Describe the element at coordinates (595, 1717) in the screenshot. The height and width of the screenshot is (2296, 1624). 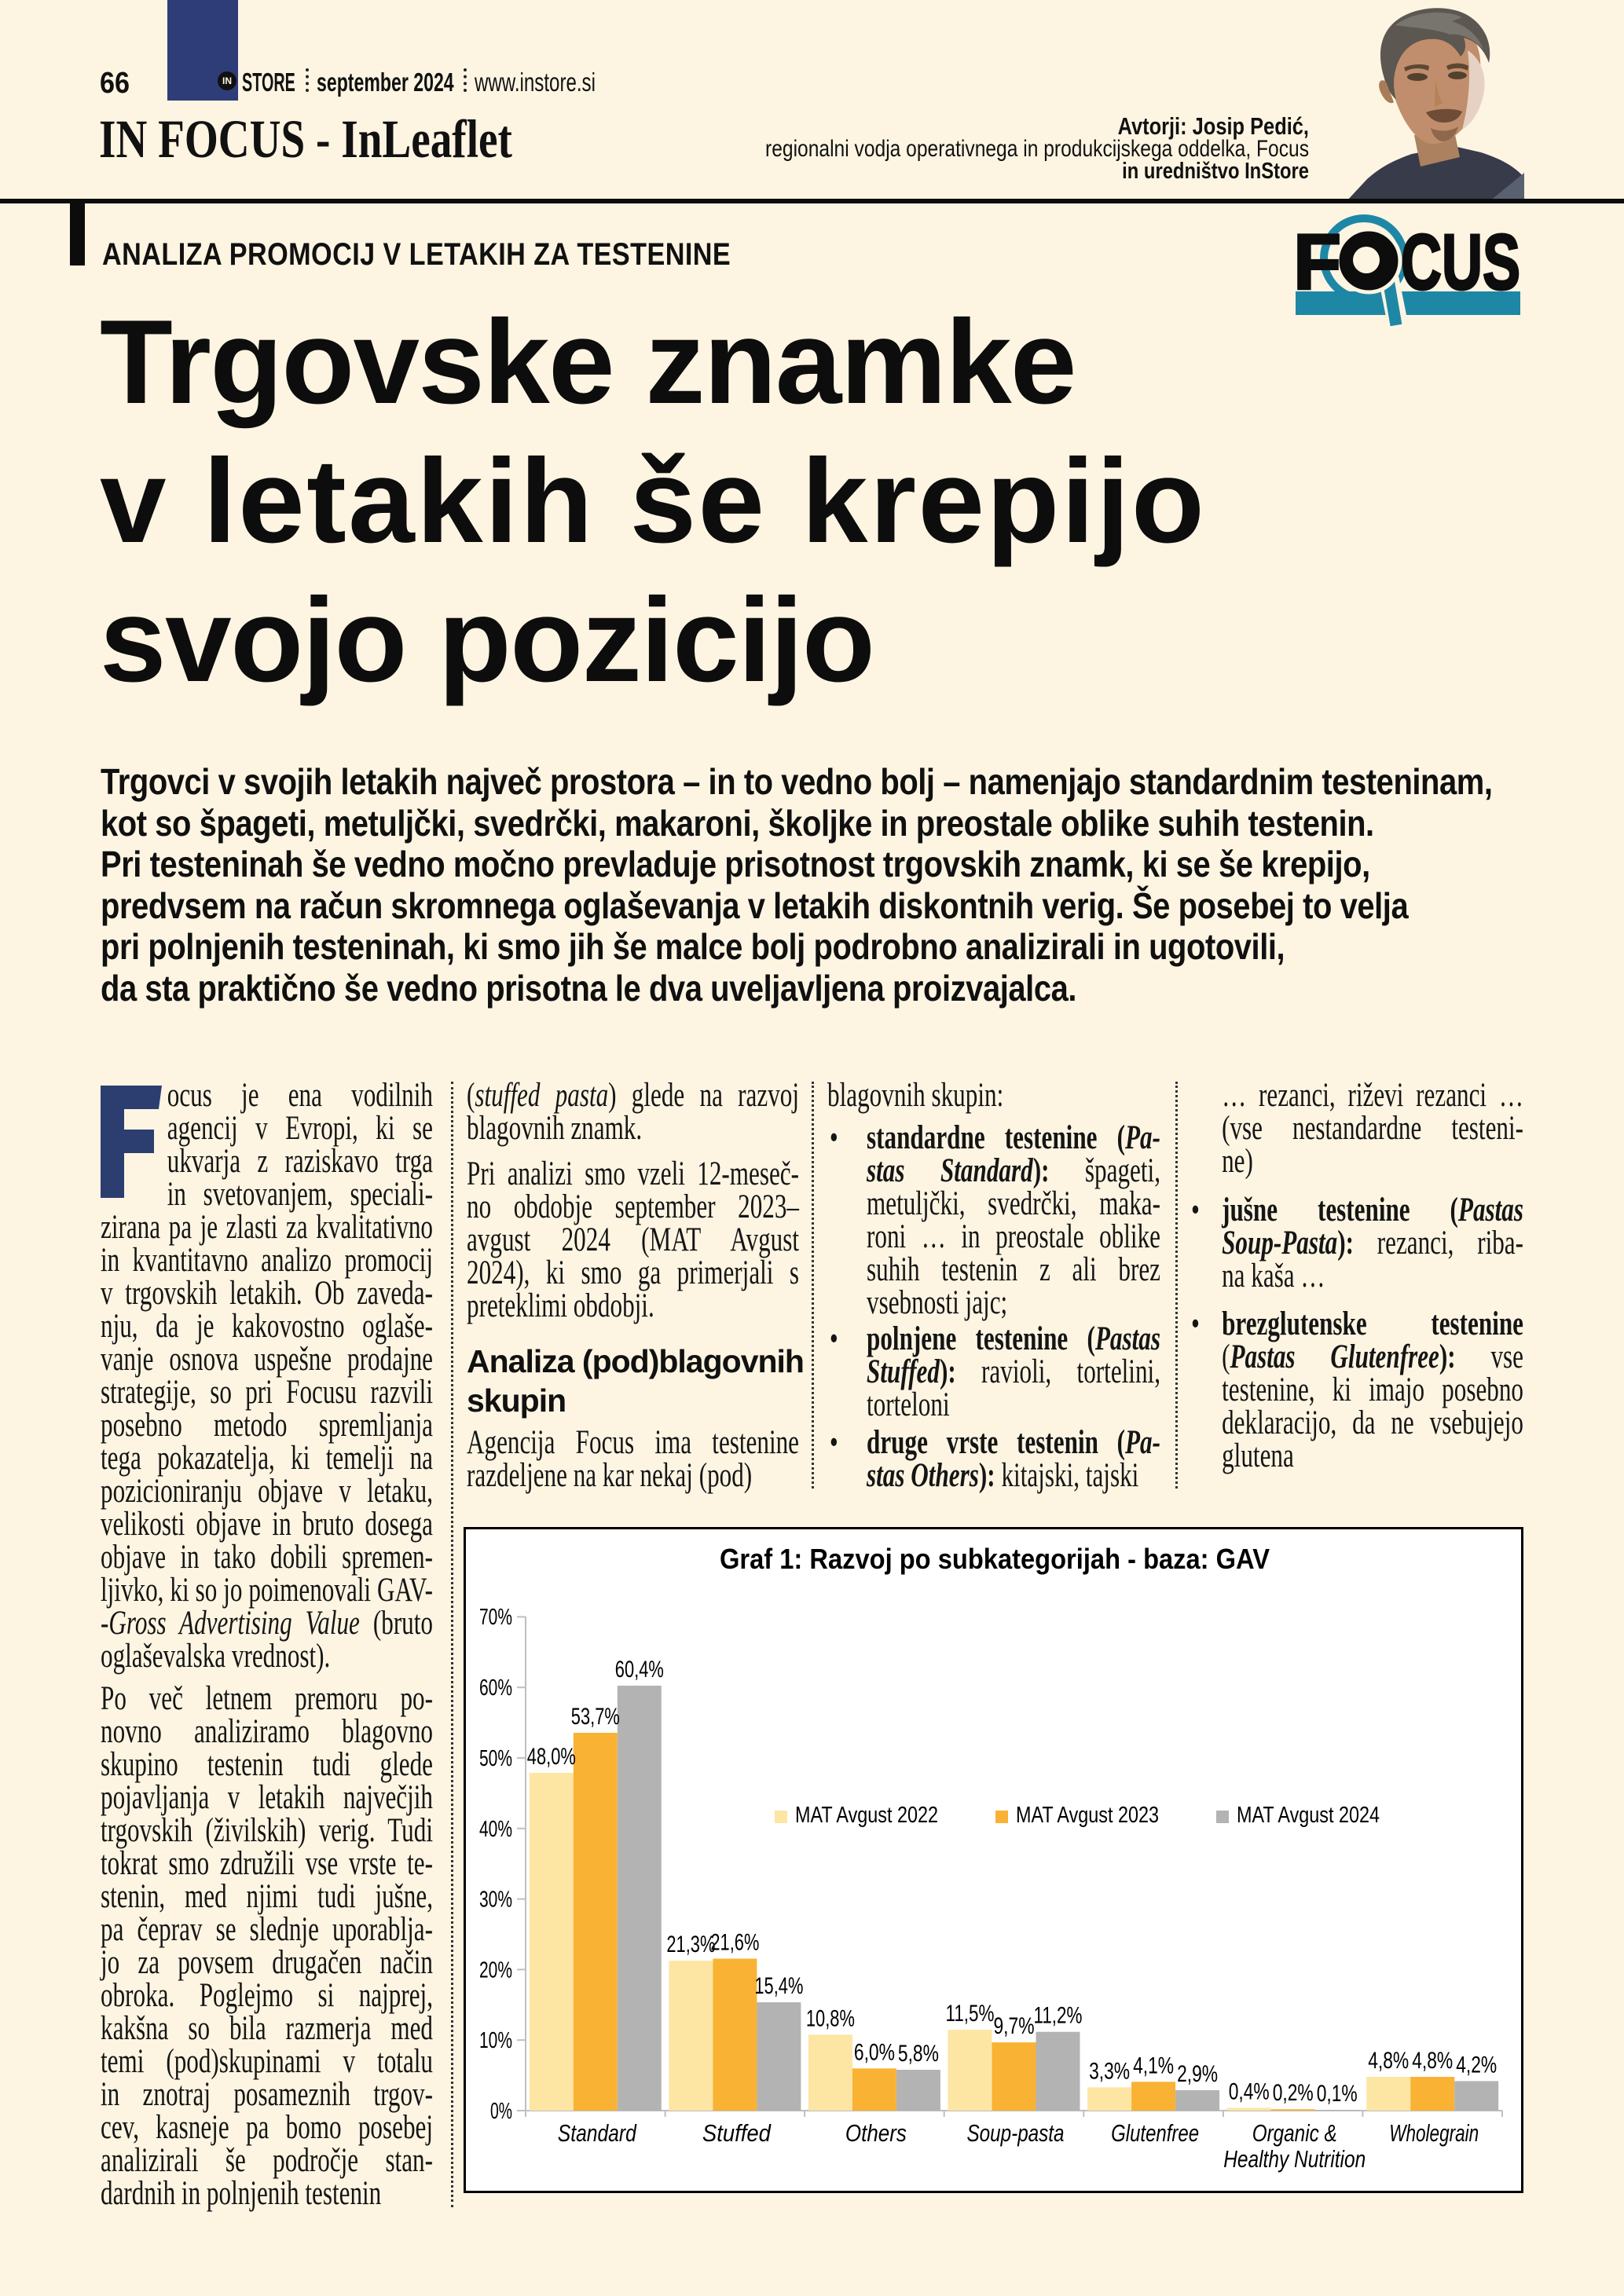
I see `svg-text: 53,7%` at that location.